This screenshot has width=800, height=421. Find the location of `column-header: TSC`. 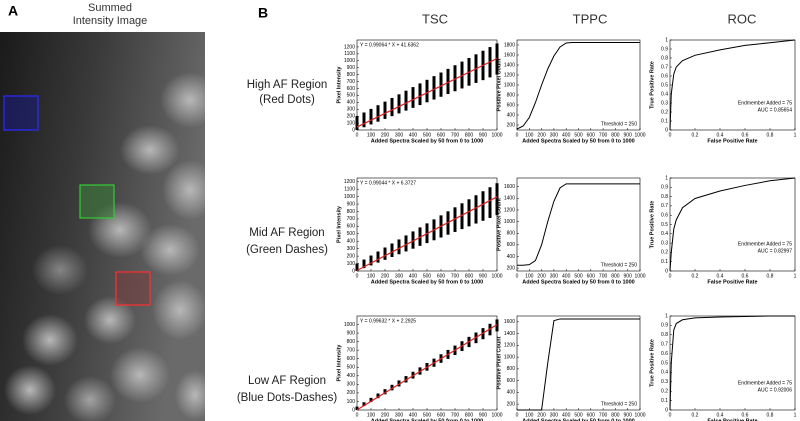

column-header: TSC is located at coordinates (435, 18).